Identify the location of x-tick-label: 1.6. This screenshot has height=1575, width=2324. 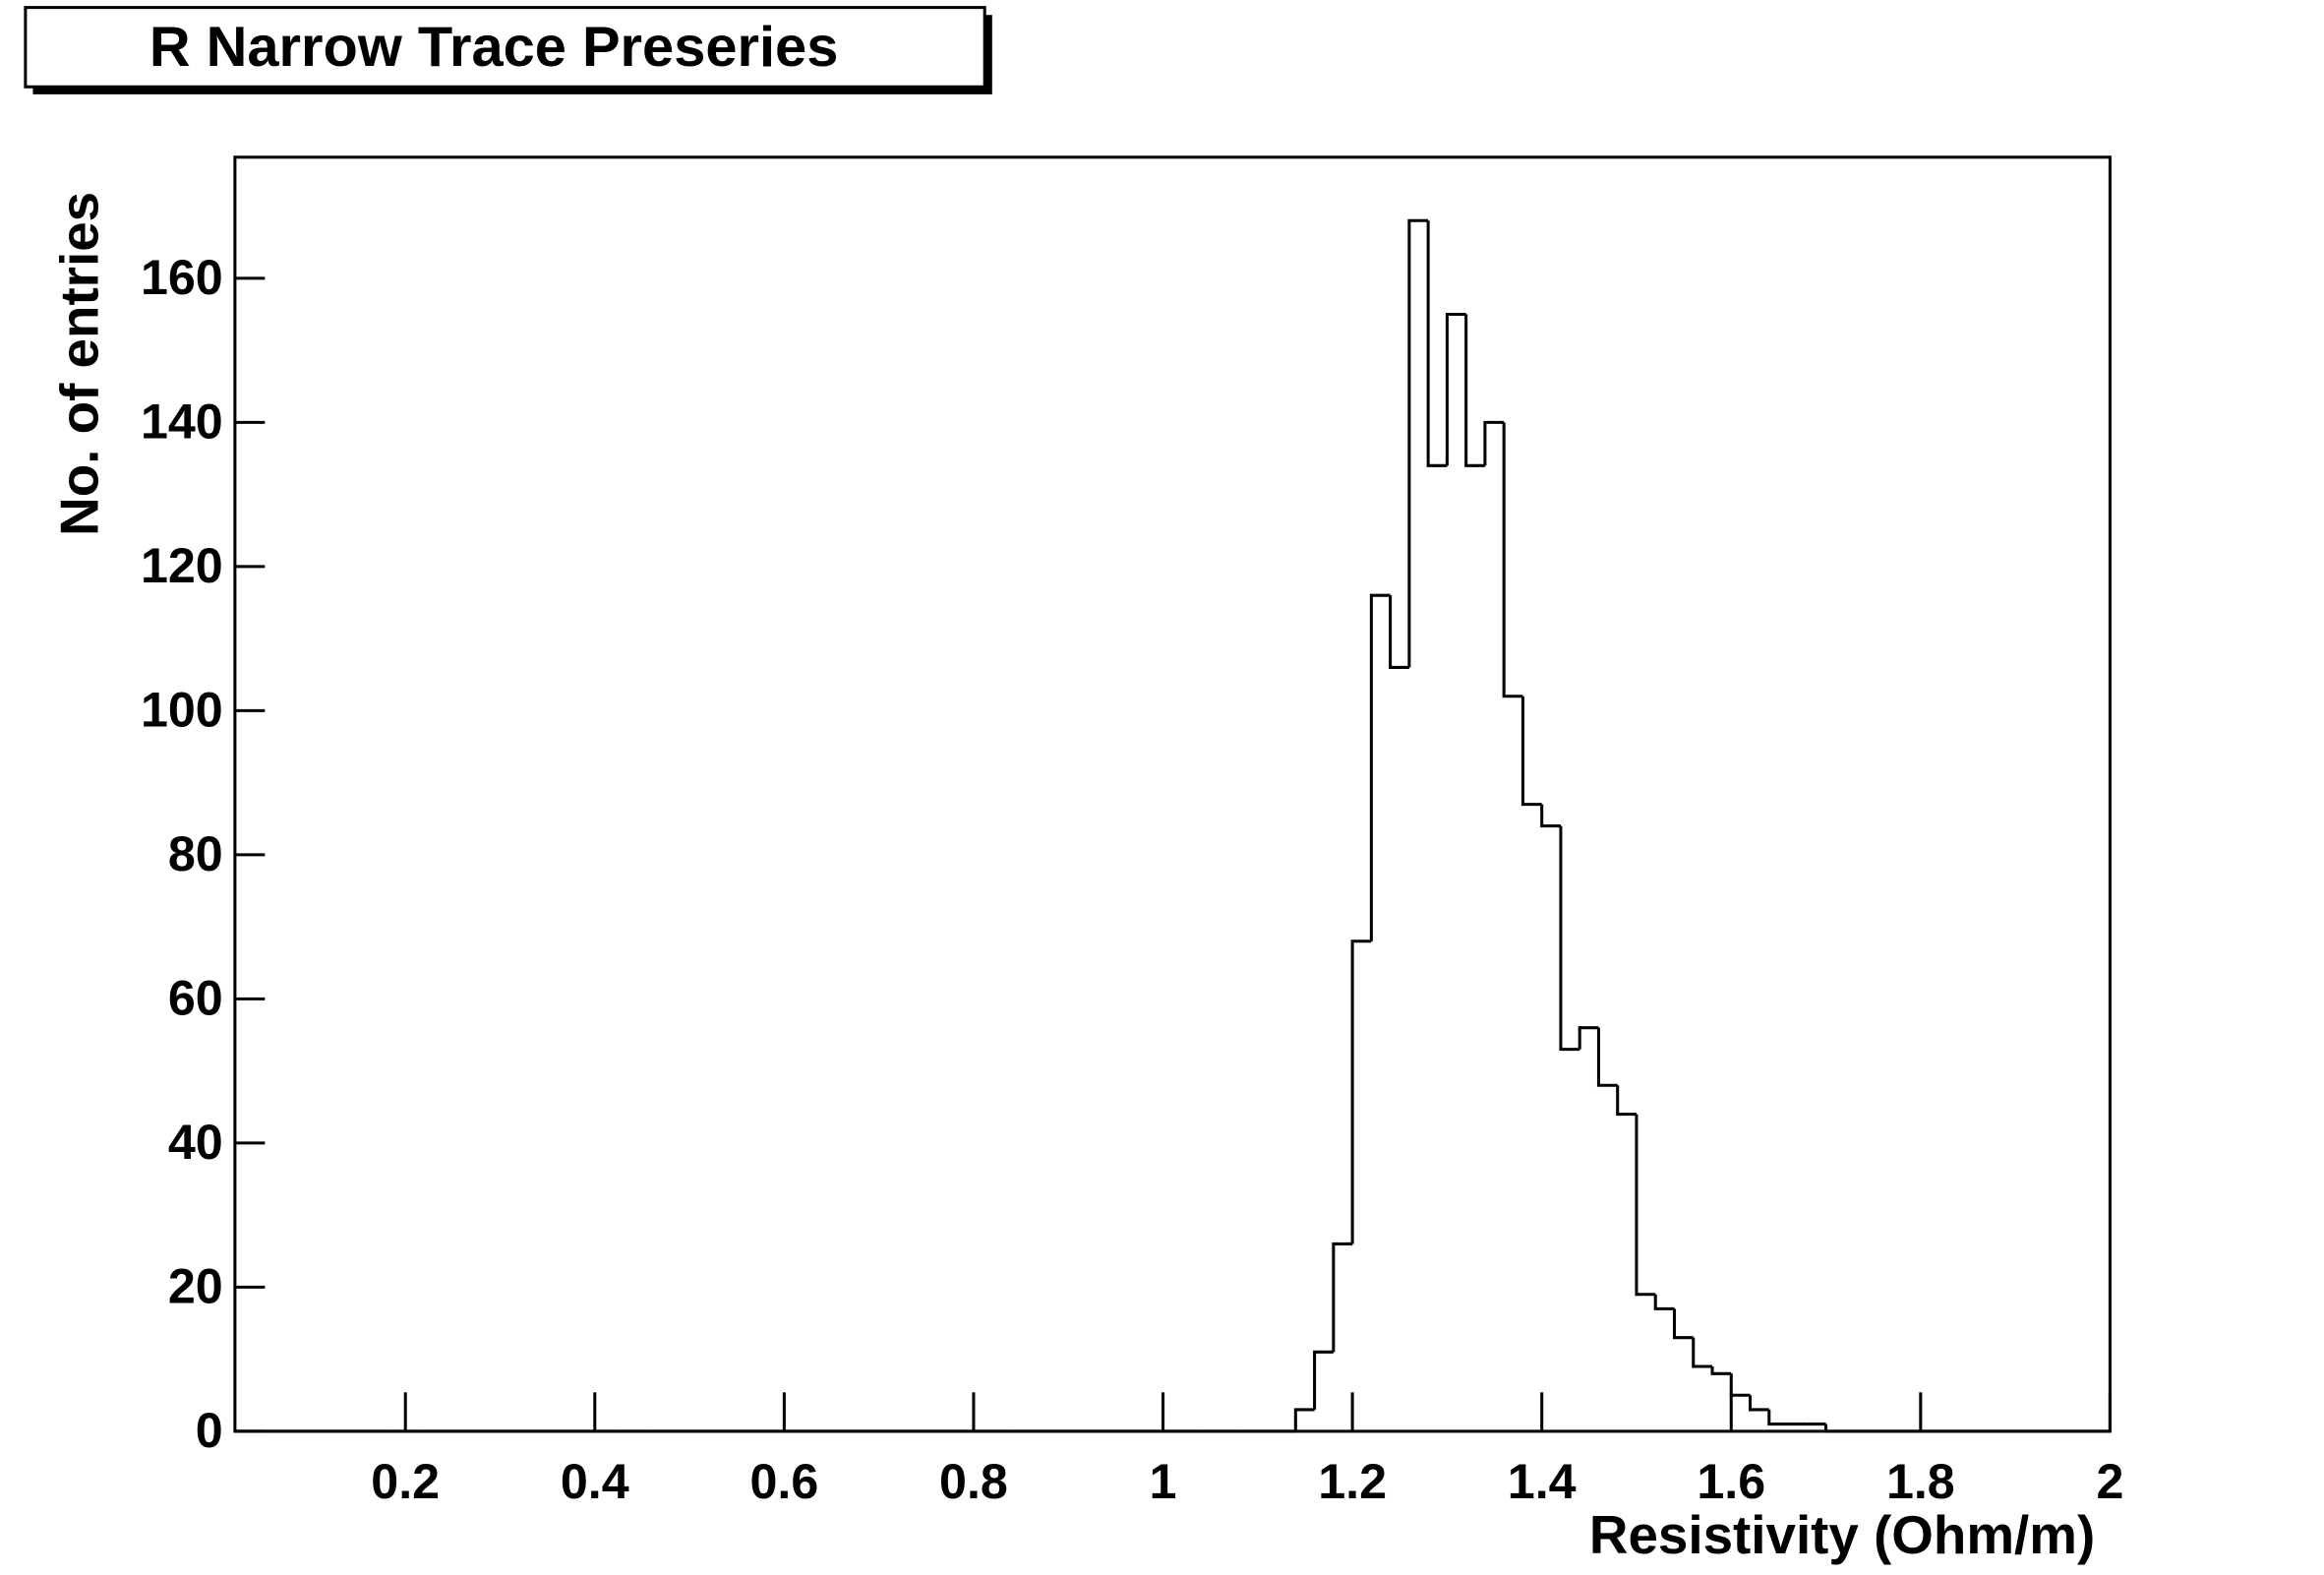
(1731, 1482).